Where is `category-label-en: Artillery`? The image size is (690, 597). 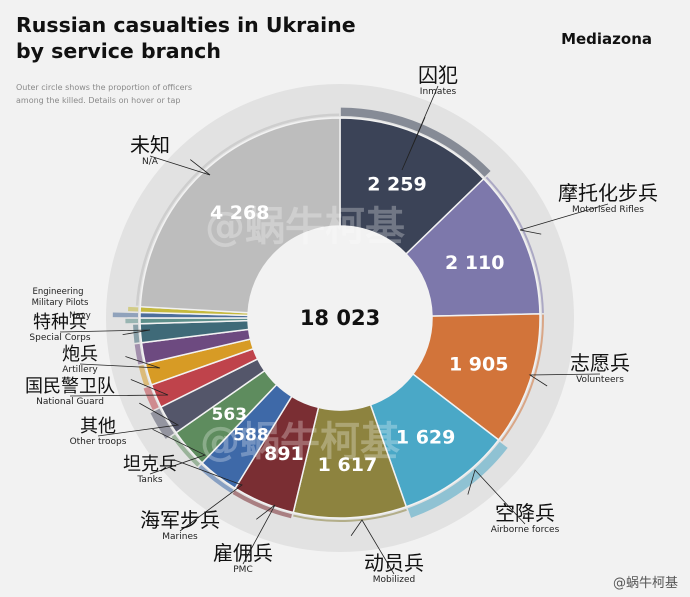 category-label-en: Artillery is located at coordinates (80, 370).